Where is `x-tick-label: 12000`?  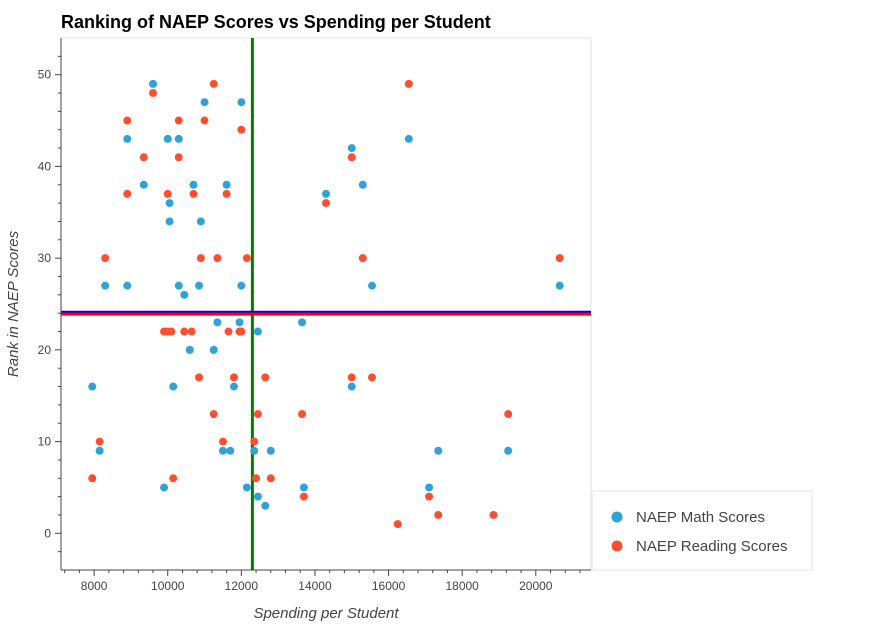 x-tick-label: 12000 is located at coordinates (242, 586).